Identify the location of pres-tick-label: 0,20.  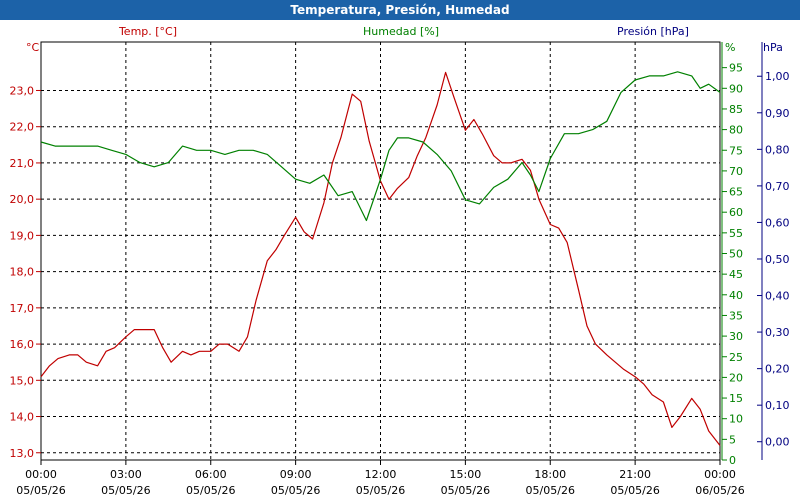
(777, 369).